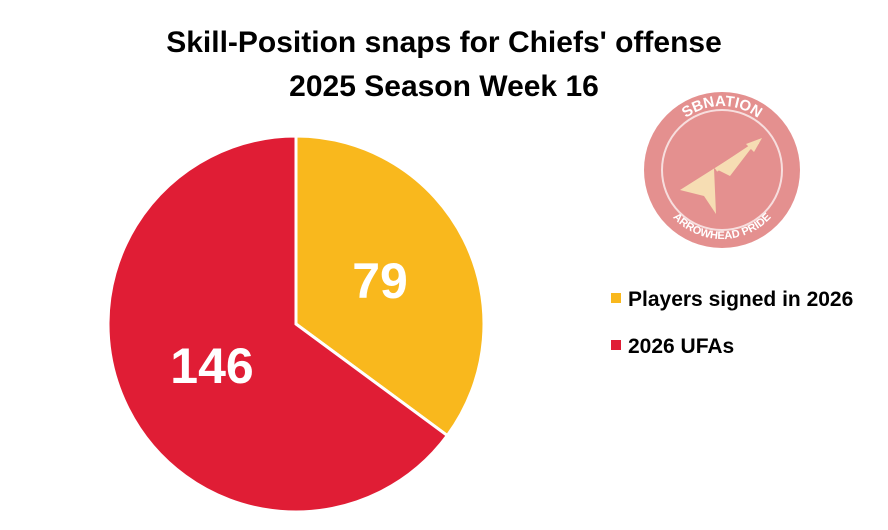  I want to click on slice-label-players-signed: 79, so click(380, 281).